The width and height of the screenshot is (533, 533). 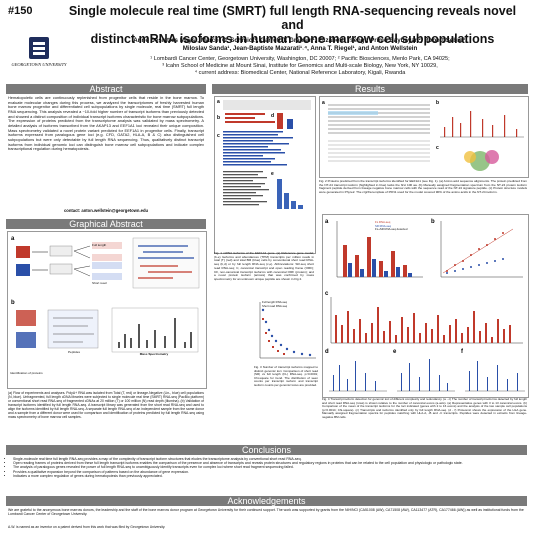 What do you see at coordinates (20, 11) in the screenshot?
I see `poster-number: #150` at bounding box center [20, 11].